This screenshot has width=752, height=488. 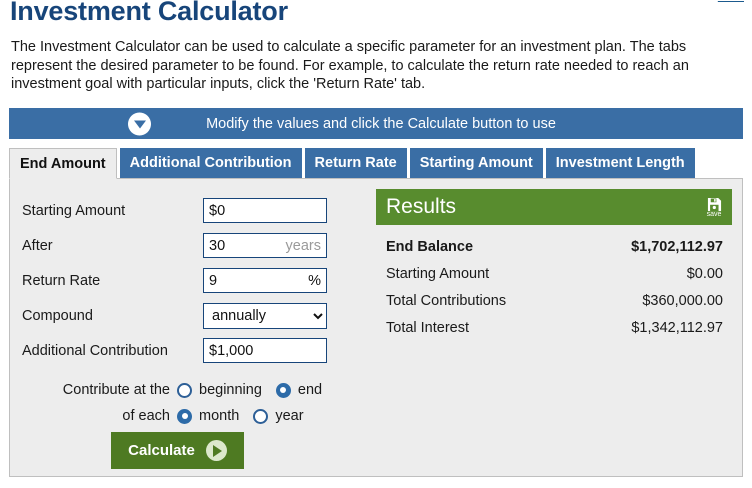 What do you see at coordinates (265, 210) in the screenshot?
I see `input-starting-amount: $0` at bounding box center [265, 210].